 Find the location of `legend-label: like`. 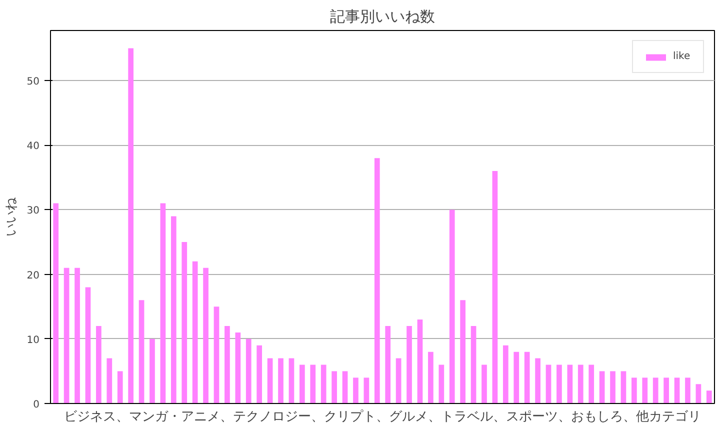

legend-label: like is located at coordinates (682, 56).